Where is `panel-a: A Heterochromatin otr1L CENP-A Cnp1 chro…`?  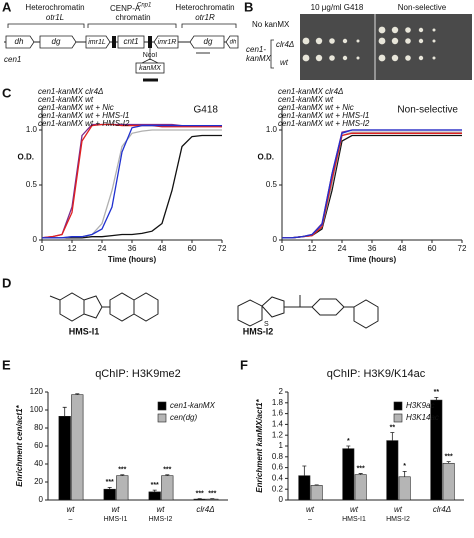
panel-a: A Heterochromatin otr1L CENP-A Cnp1 chro… is located at coordinates (120, 41).